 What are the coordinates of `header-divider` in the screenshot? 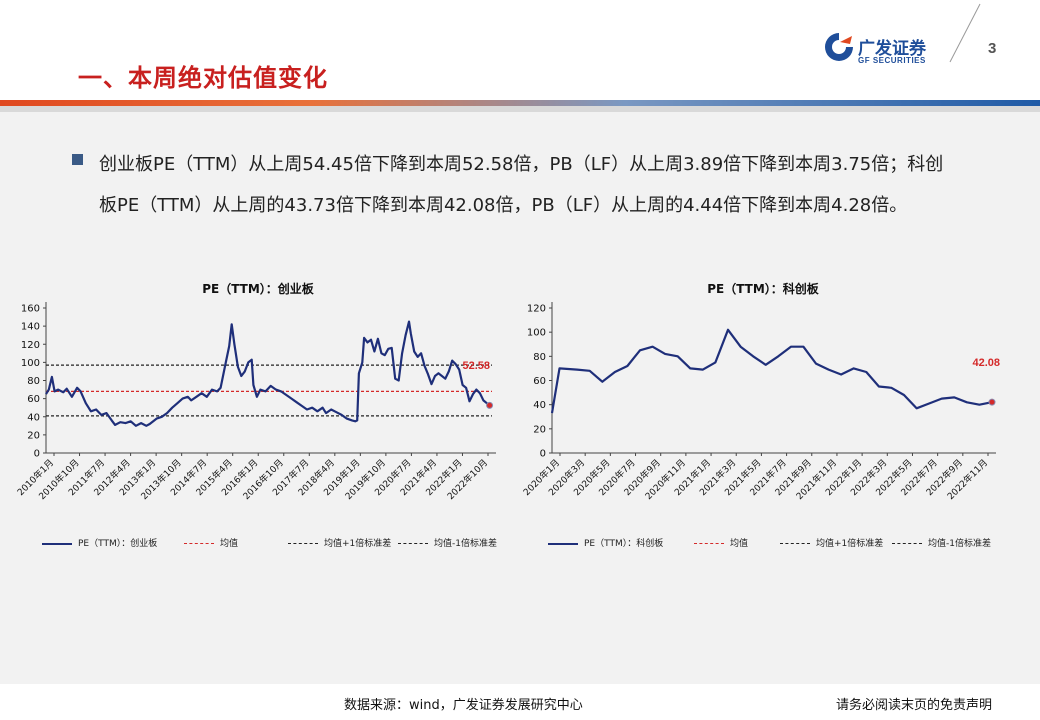 It's located at (965, 33).